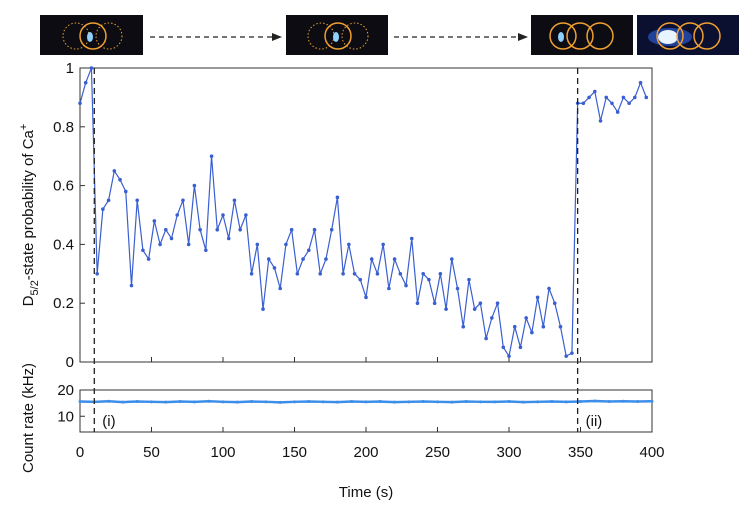  What do you see at coordinates (365, 452) in the screenshot?
I see `x-tick-label: 200` at bounding box center [365, 452].